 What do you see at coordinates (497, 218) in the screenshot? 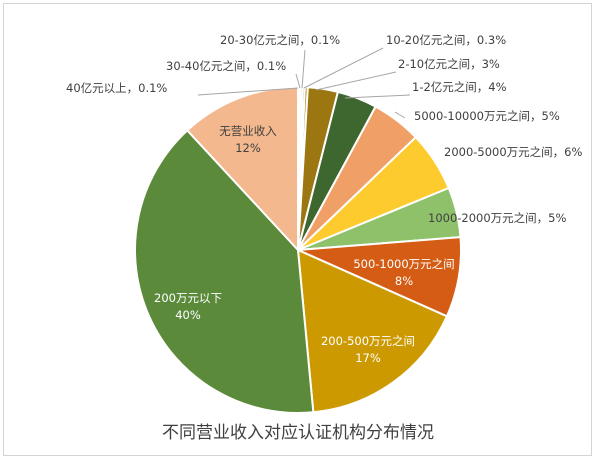
I see `slice-label-8: 1000-2000万元之间，5%` at bounding box center [497, 218].